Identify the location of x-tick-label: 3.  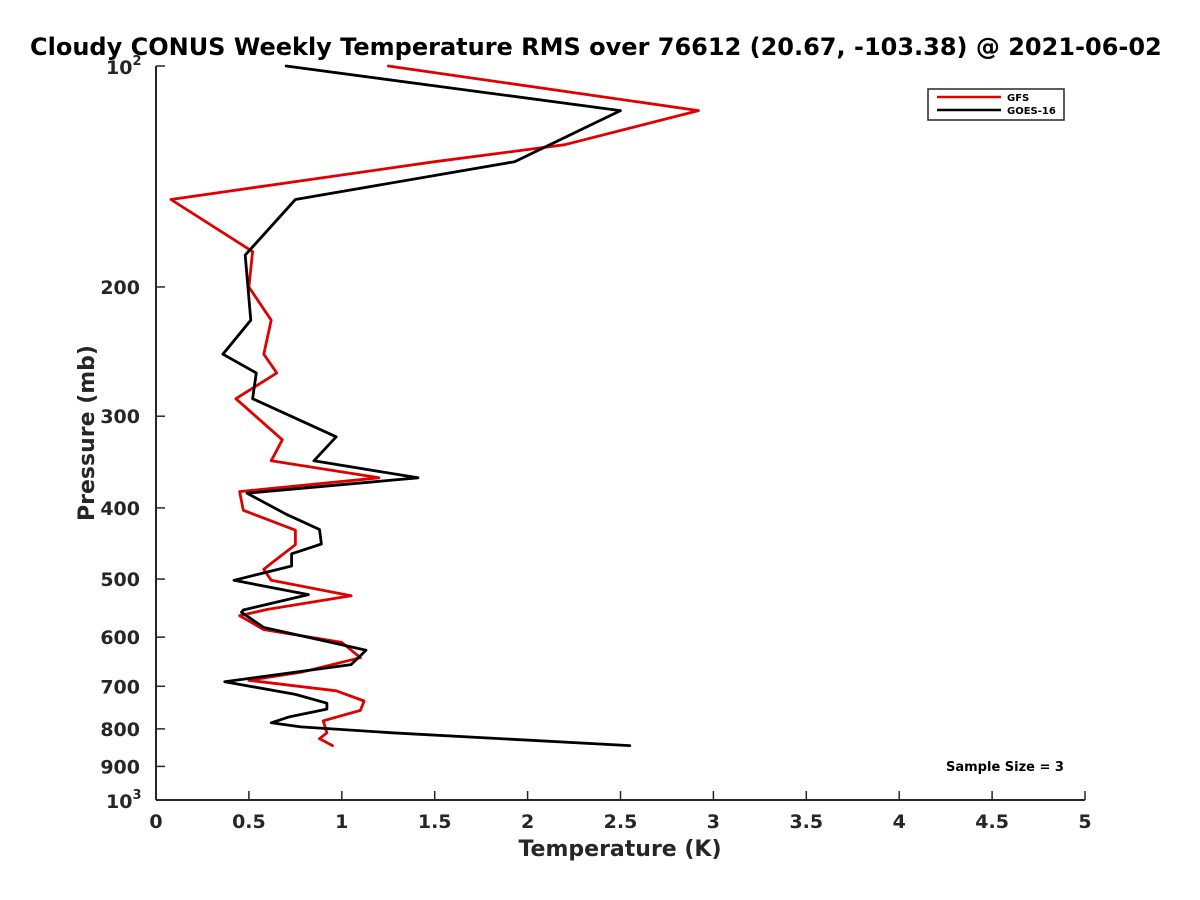
(713, 822).